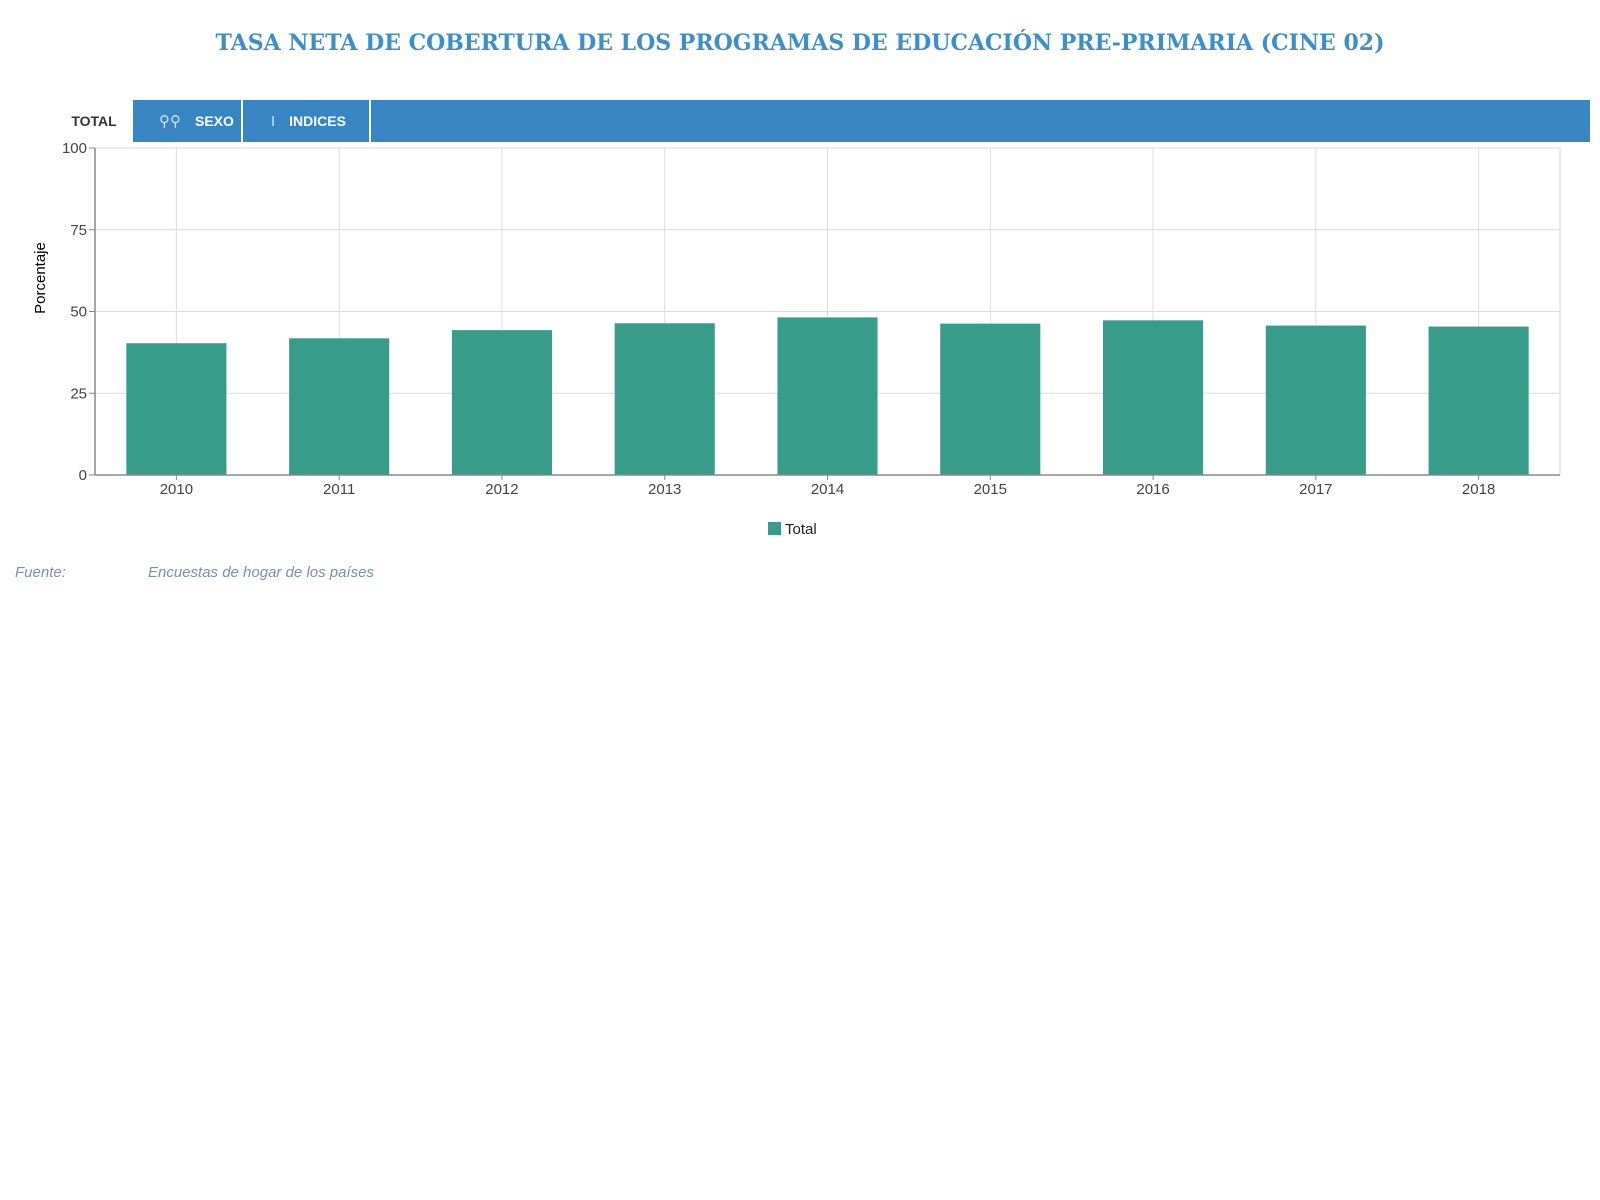 Image resolution: width=1600 pixels, height=1200 pixels. I want to click on bar-2012, so click(501, 402).